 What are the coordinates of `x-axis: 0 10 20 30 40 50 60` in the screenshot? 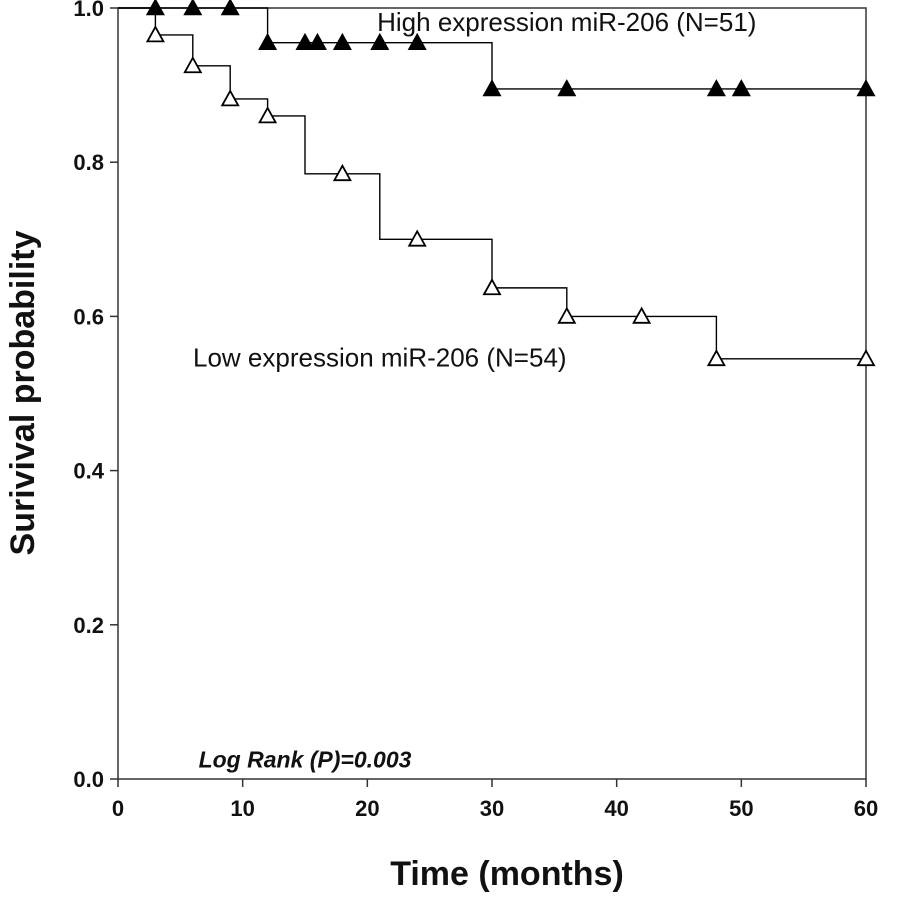 It's located at (495, 800).